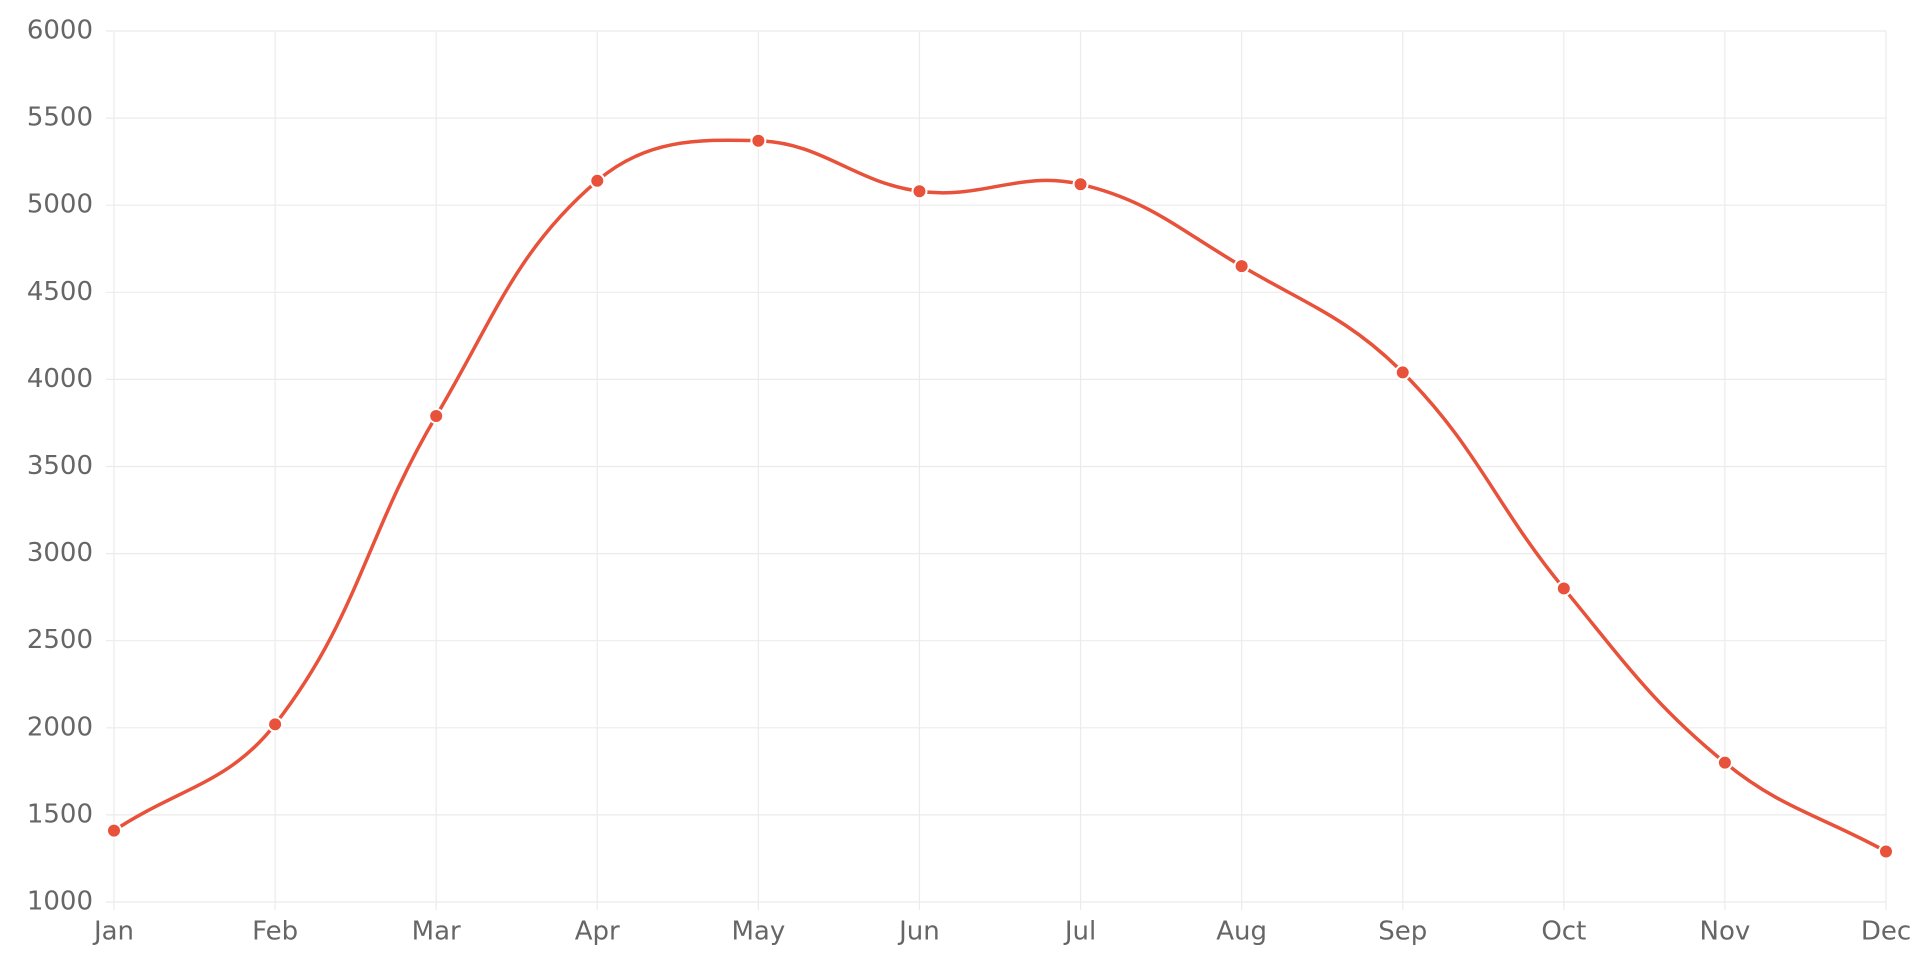 This screenshot has width=1920, height=960. I want to click on y-tick-label: 6000, so click(60, 31).